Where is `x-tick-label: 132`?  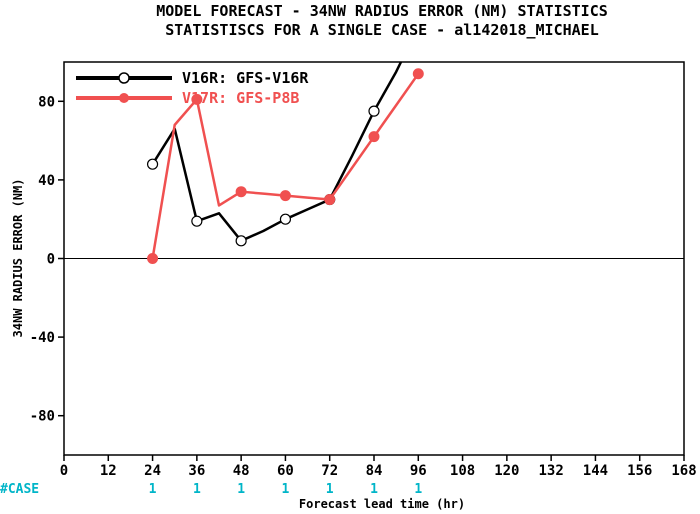
x-tick-label: 132 is located at coordinates (550, 471).